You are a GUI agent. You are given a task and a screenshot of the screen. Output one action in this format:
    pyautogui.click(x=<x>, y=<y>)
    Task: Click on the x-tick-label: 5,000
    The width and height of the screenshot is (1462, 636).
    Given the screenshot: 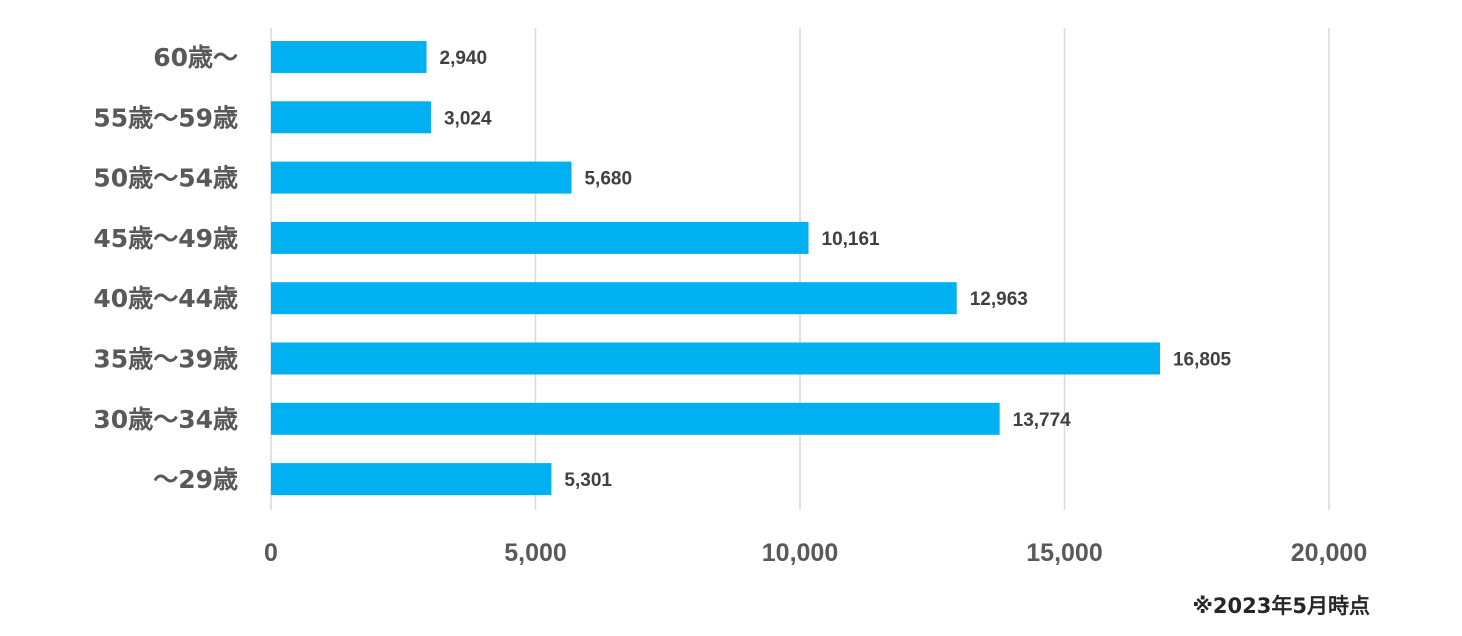 What is the action you would take?
    pyautogui.click(x=535, y=553)
    